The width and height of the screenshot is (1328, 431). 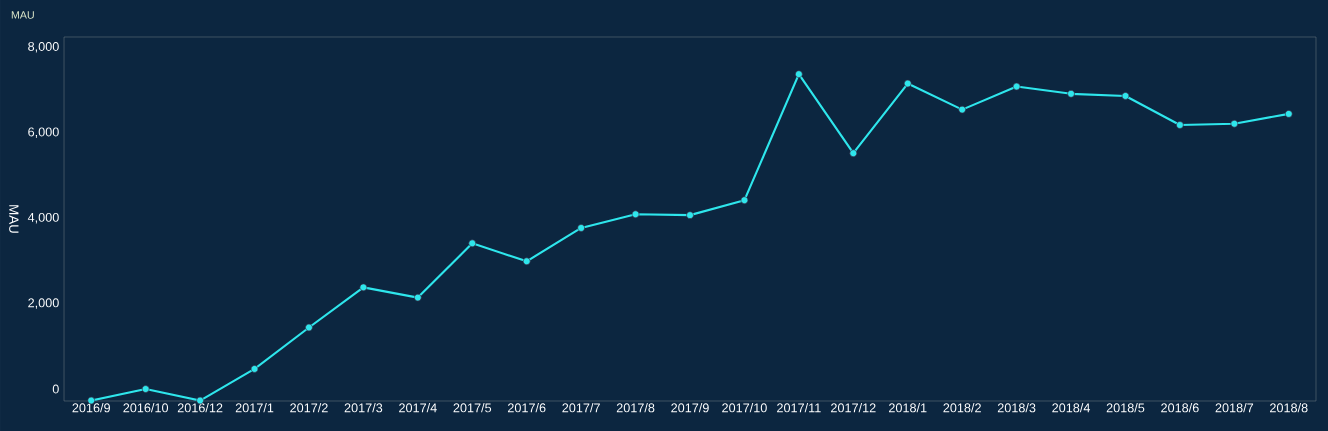 I want to click on x-tick-label: 2017/6, so click(x=526, y=408).